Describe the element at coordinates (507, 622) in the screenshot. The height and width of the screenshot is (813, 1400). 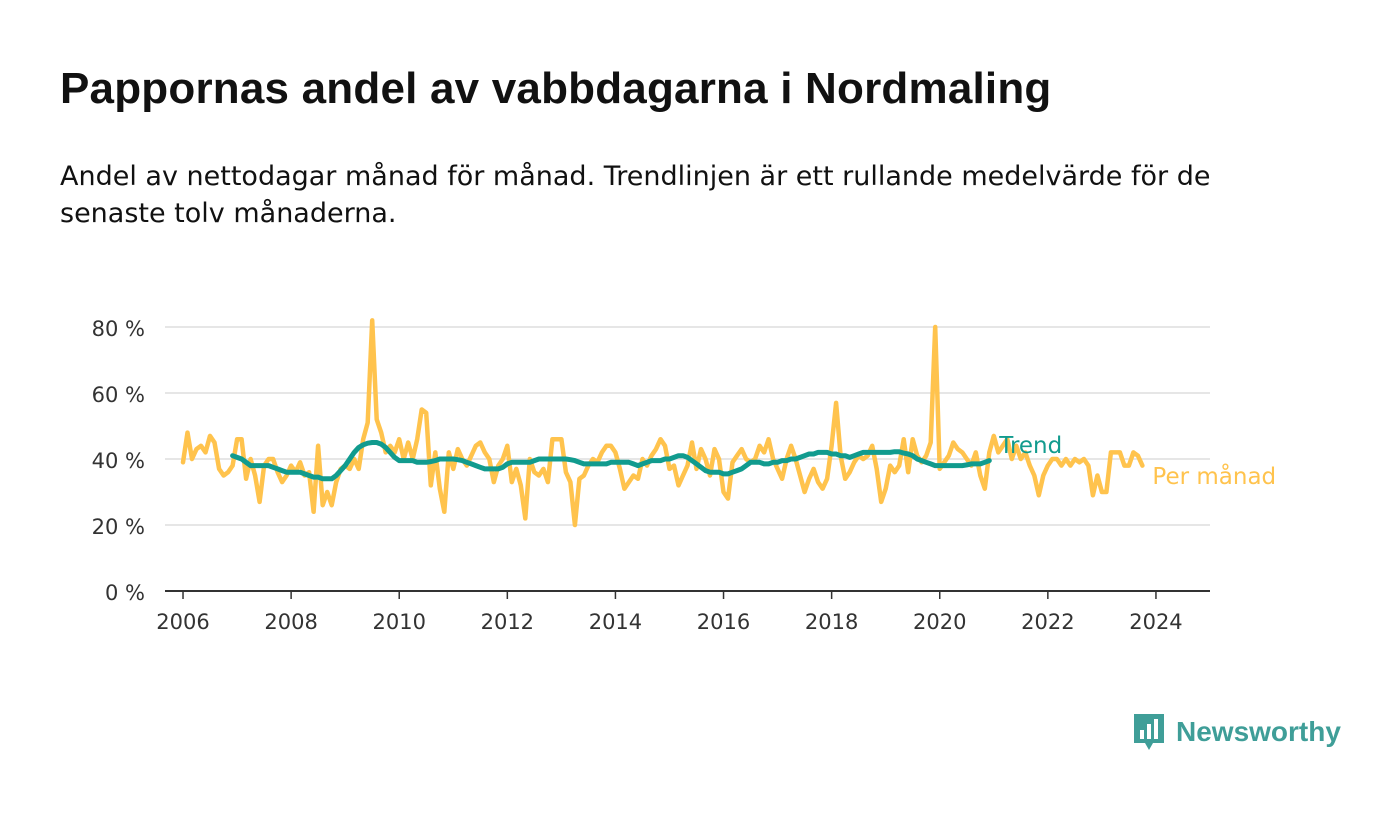
I see `x-tick-label: 2012` at that location.